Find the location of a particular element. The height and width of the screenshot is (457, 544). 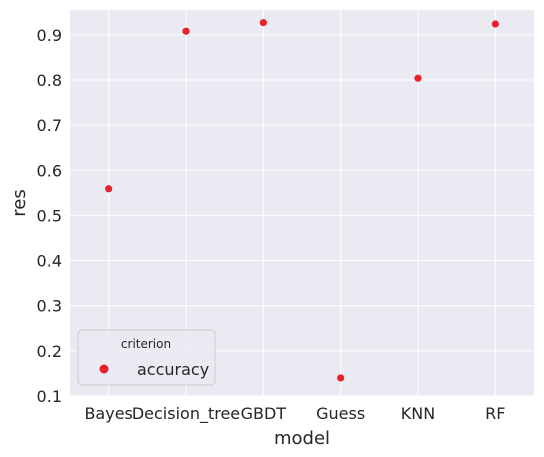

y-tick-label: 0.2 is located at coordinates (49, 351).